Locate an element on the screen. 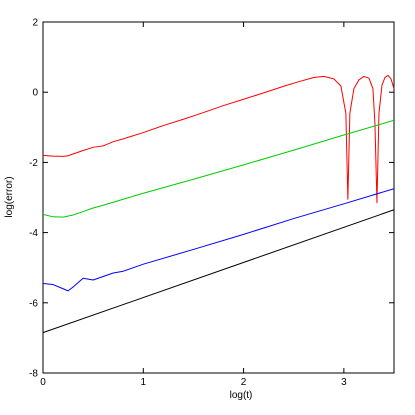  x-tick-label: 0 is located at coordinates (43, 382).